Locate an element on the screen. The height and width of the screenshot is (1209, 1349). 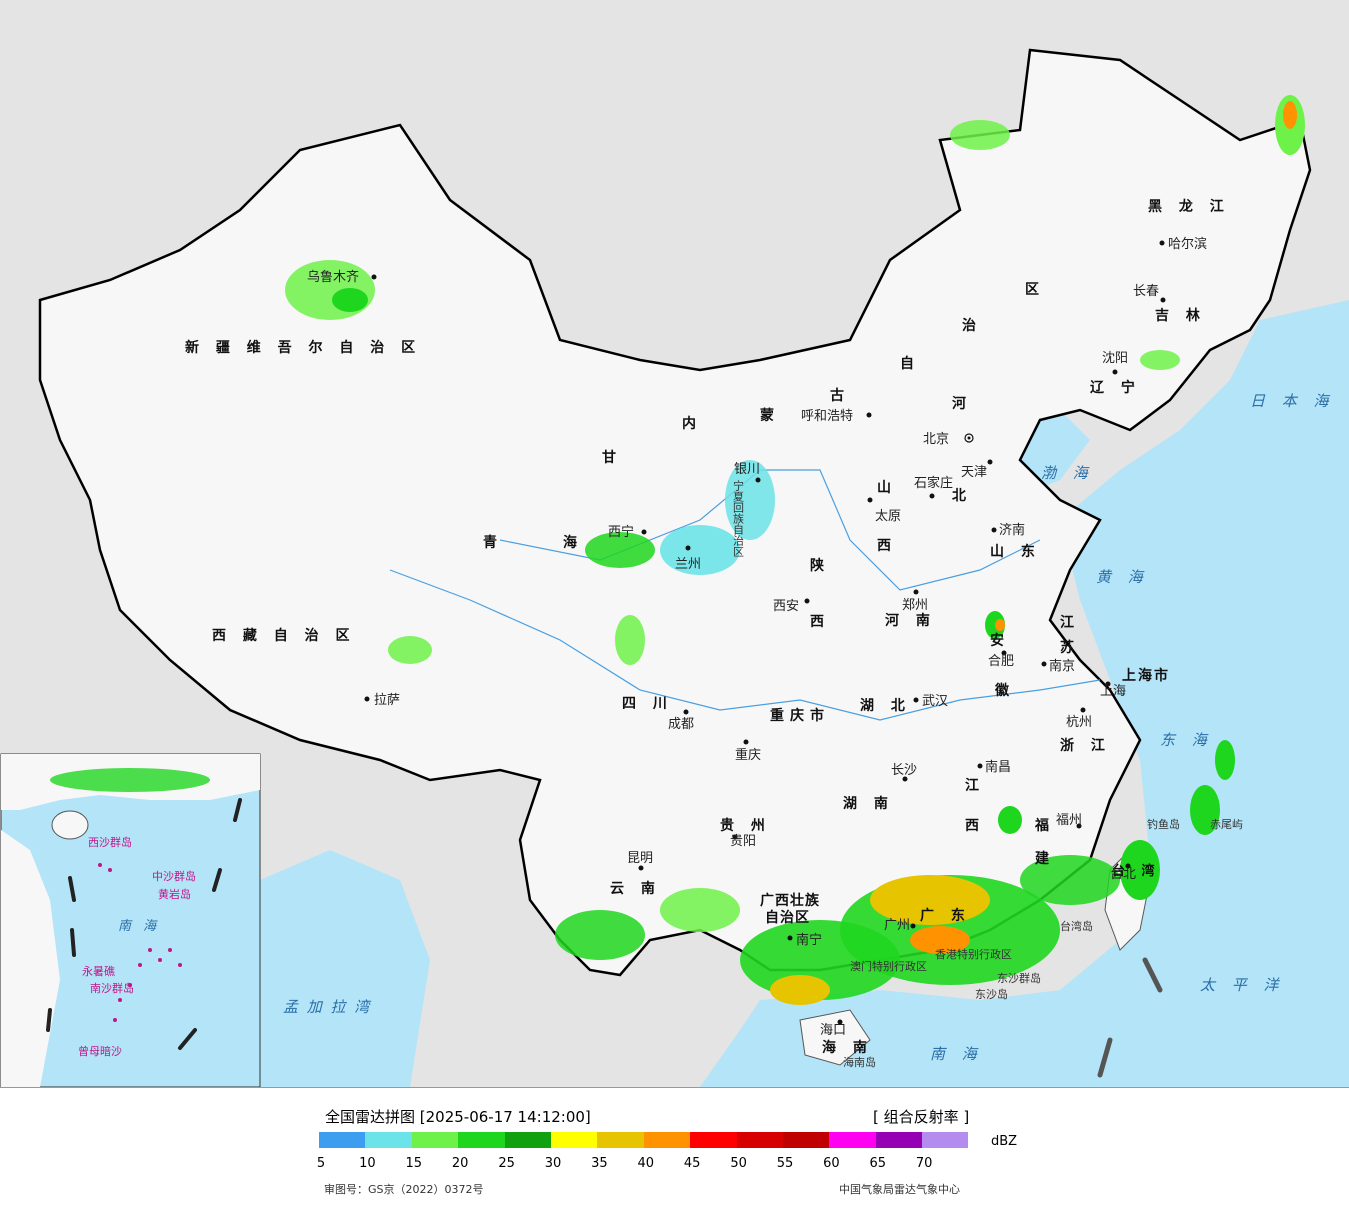
label-neimenggu-5: 治 is located at coordinates (972, 325).